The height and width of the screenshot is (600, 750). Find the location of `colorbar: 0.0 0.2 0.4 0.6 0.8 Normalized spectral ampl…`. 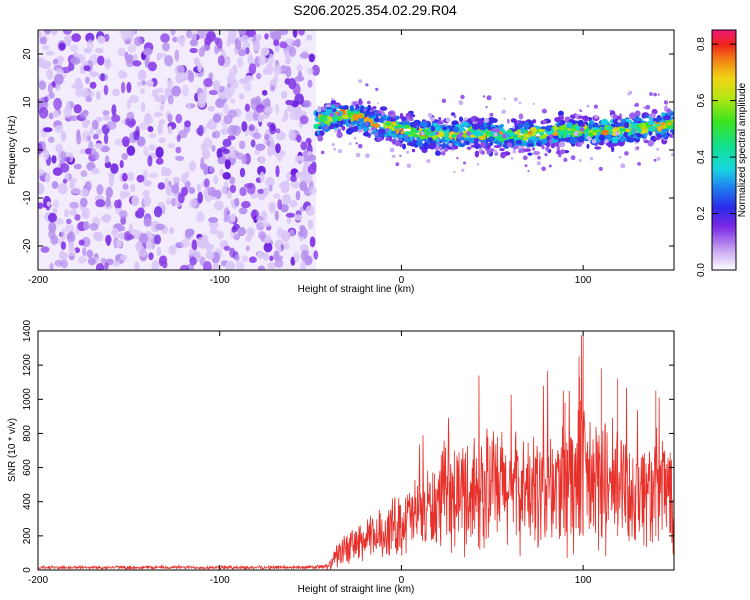

colorbar: 0.0 0.2 0.4 0.6 0.8 Normalized spectral ampl… is located at coordinates (722, 153).